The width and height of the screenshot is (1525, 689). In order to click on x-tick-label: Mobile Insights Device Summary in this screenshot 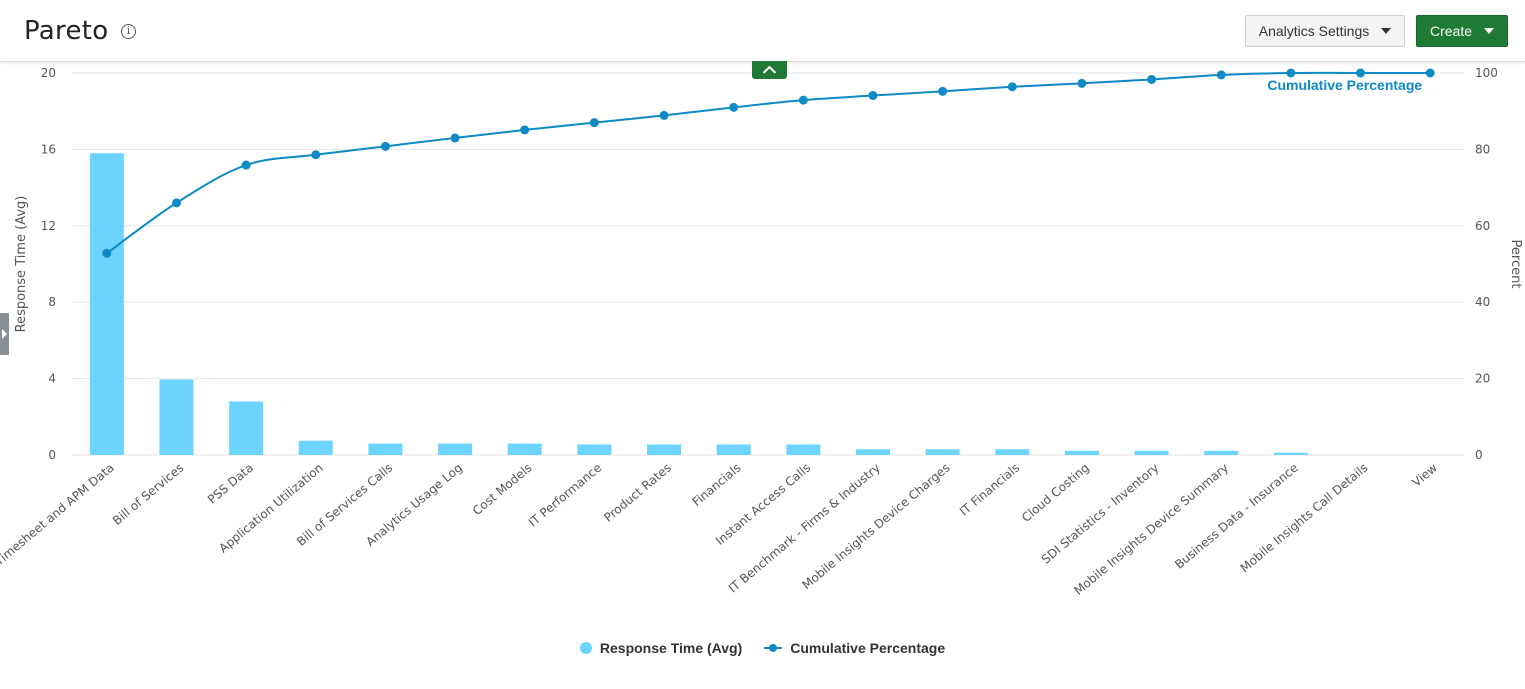, I will do `click(1151, 529)`.